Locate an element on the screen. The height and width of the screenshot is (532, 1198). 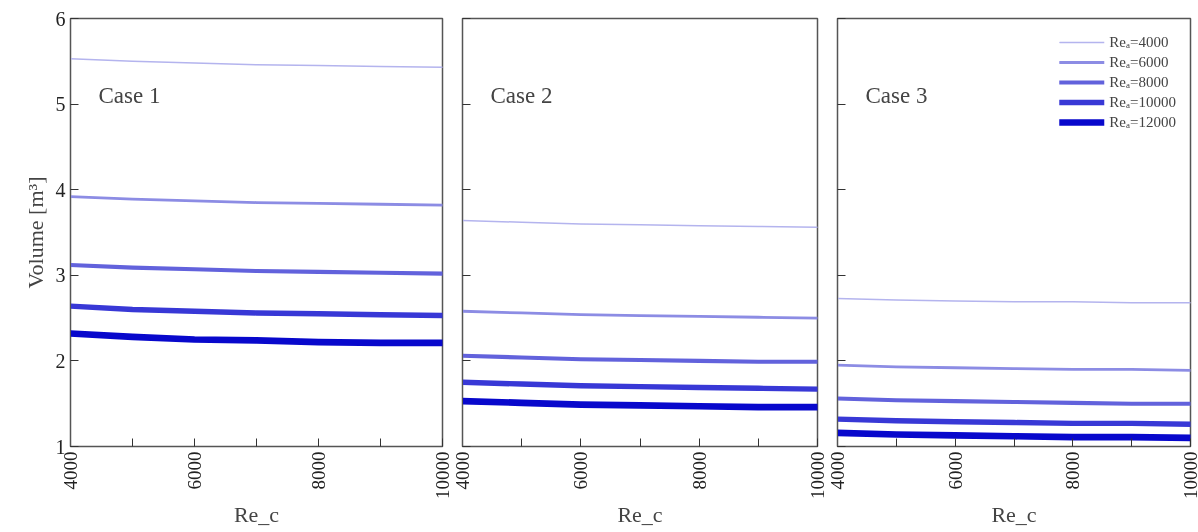
y-tick-label: 3 is located at coordinates (60, 275).